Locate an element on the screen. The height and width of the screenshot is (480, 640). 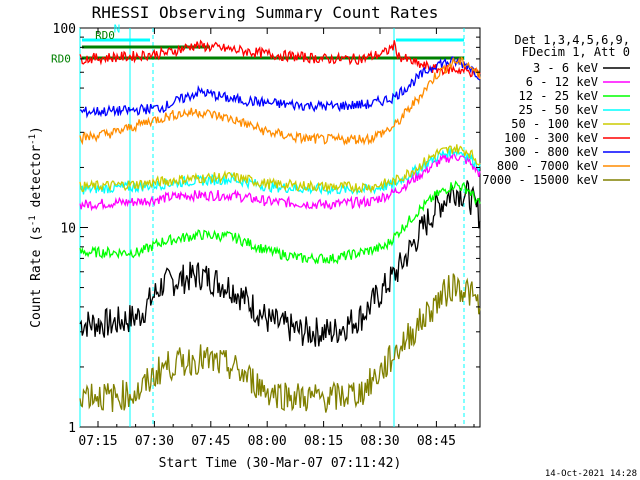
legend-label-3: 25 - 50 keV is located at coordinates (558, 110).